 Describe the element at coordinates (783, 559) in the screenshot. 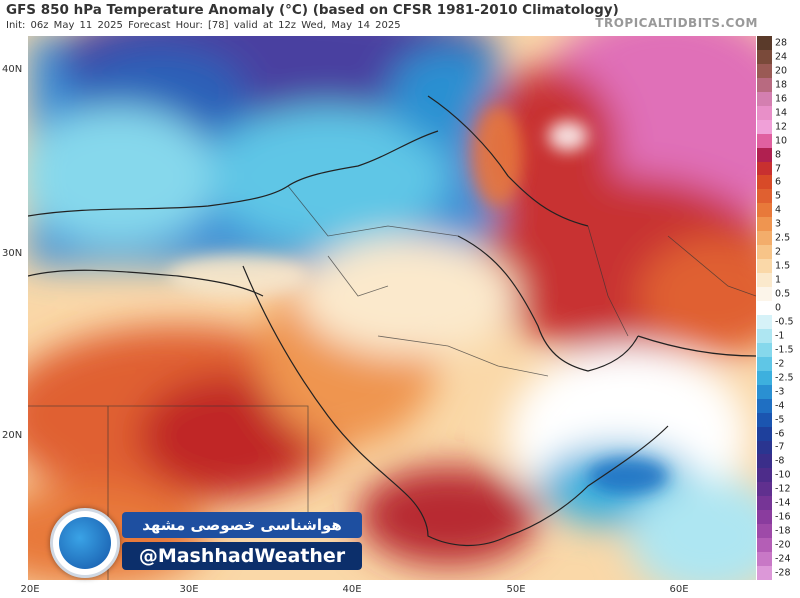

I see `colorbar-tick-label: -24` at that location.